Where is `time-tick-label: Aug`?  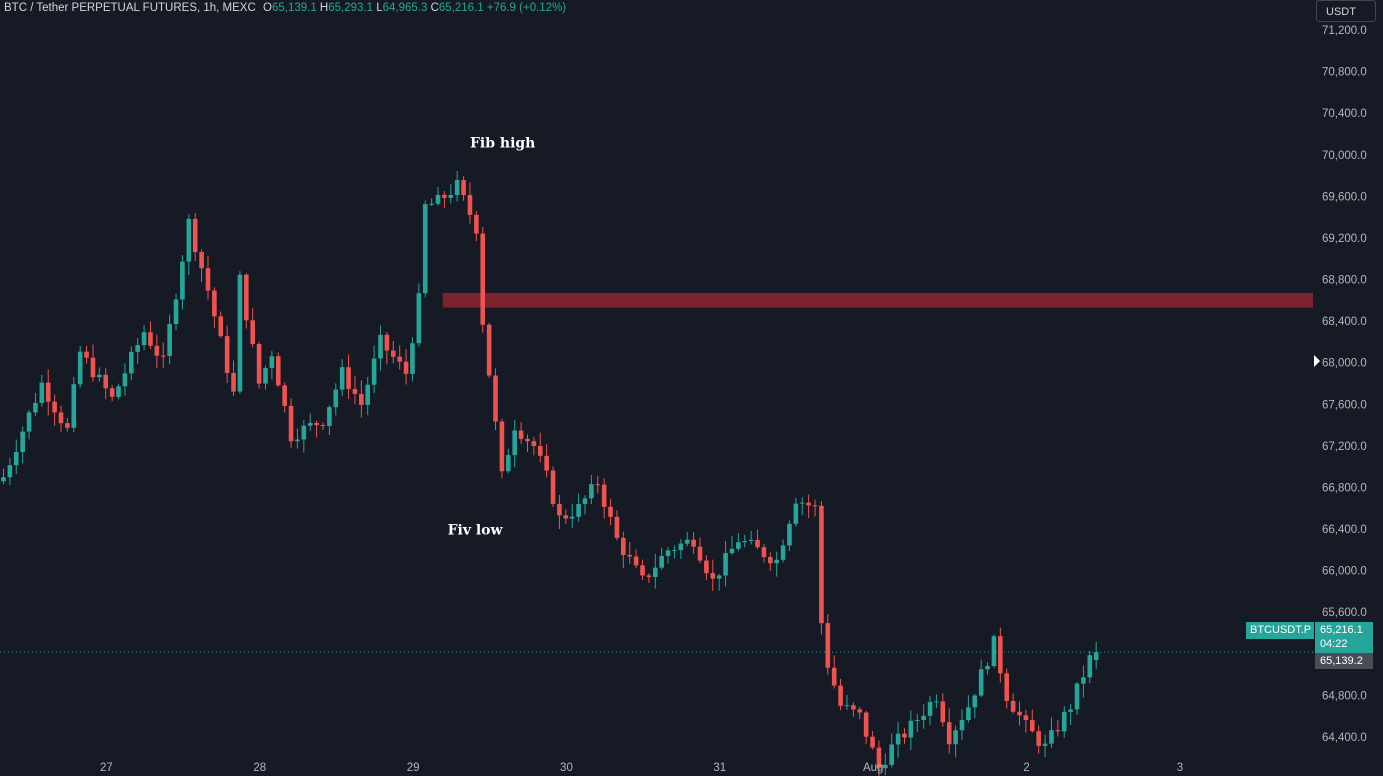 time-tick-label: Aug is located at coordinates (873, 768).